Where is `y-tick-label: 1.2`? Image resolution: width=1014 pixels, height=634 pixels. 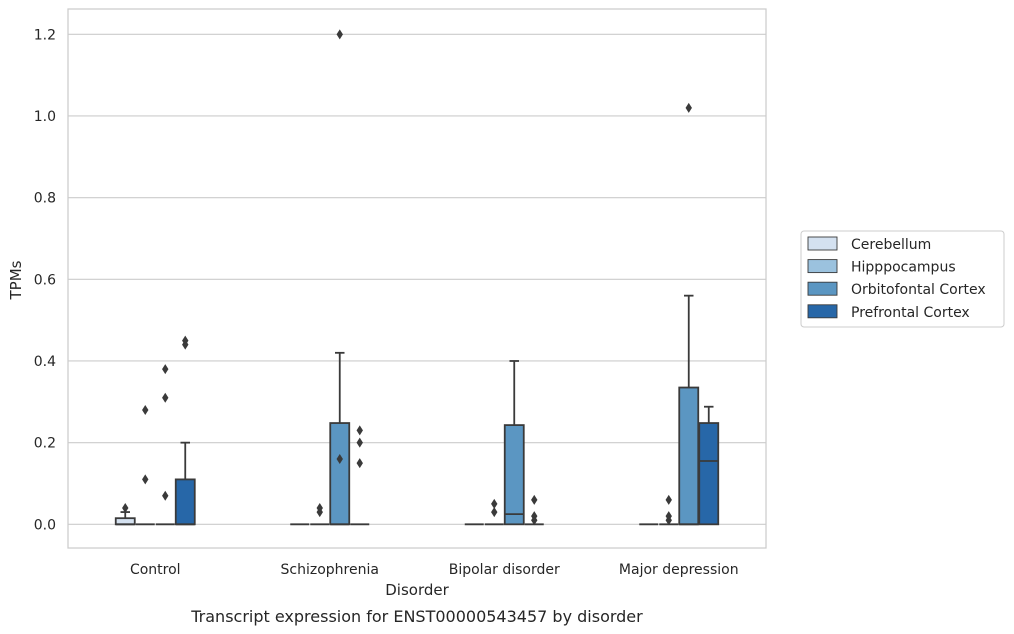
y-tick-label: 1.2 is located at coordinates (45, 35).